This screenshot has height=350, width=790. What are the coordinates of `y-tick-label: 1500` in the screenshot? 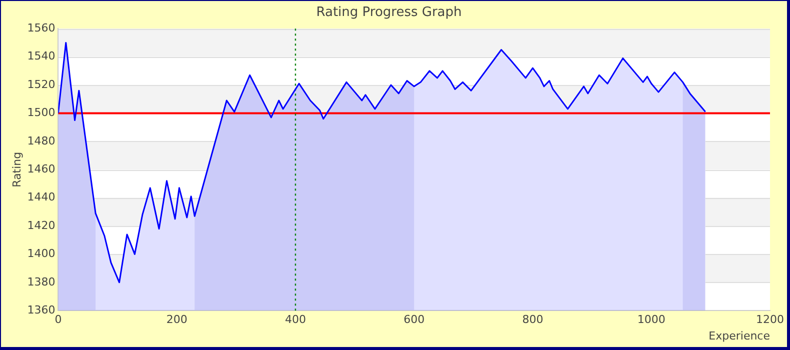 It's located at (41, 113).